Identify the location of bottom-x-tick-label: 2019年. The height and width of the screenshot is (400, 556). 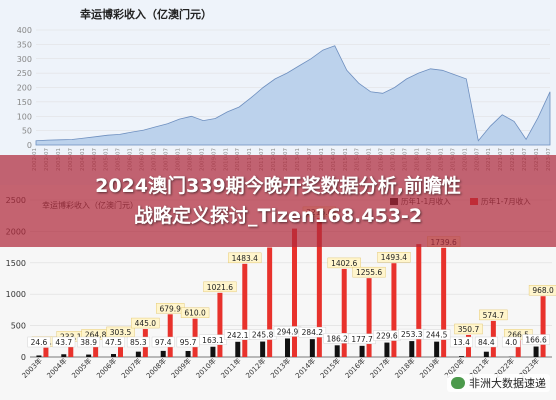
(430, 368).